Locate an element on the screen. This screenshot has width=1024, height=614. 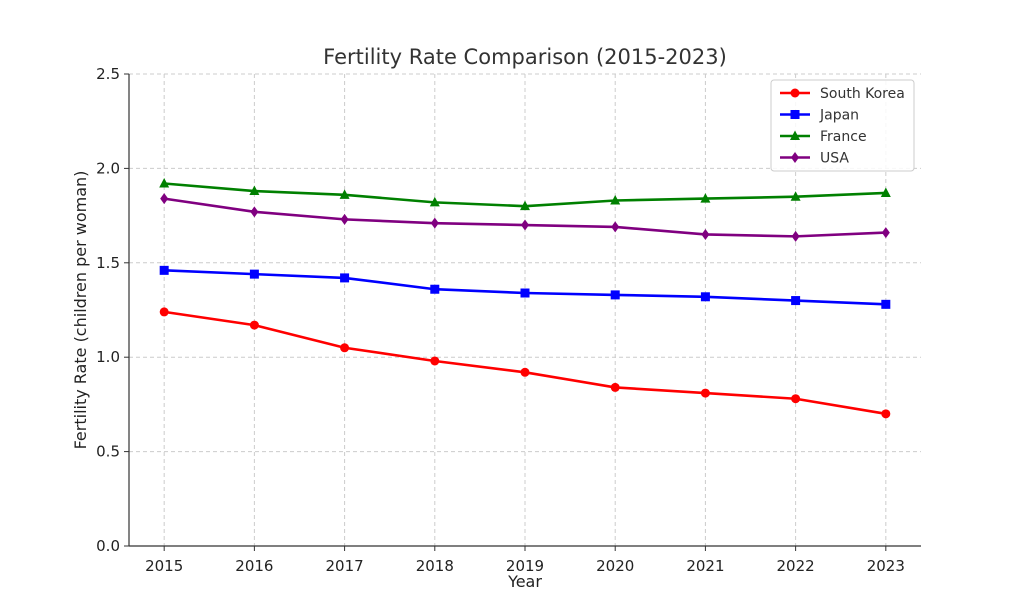
legend-marker-south-korea is located at coordinates (795, 93).